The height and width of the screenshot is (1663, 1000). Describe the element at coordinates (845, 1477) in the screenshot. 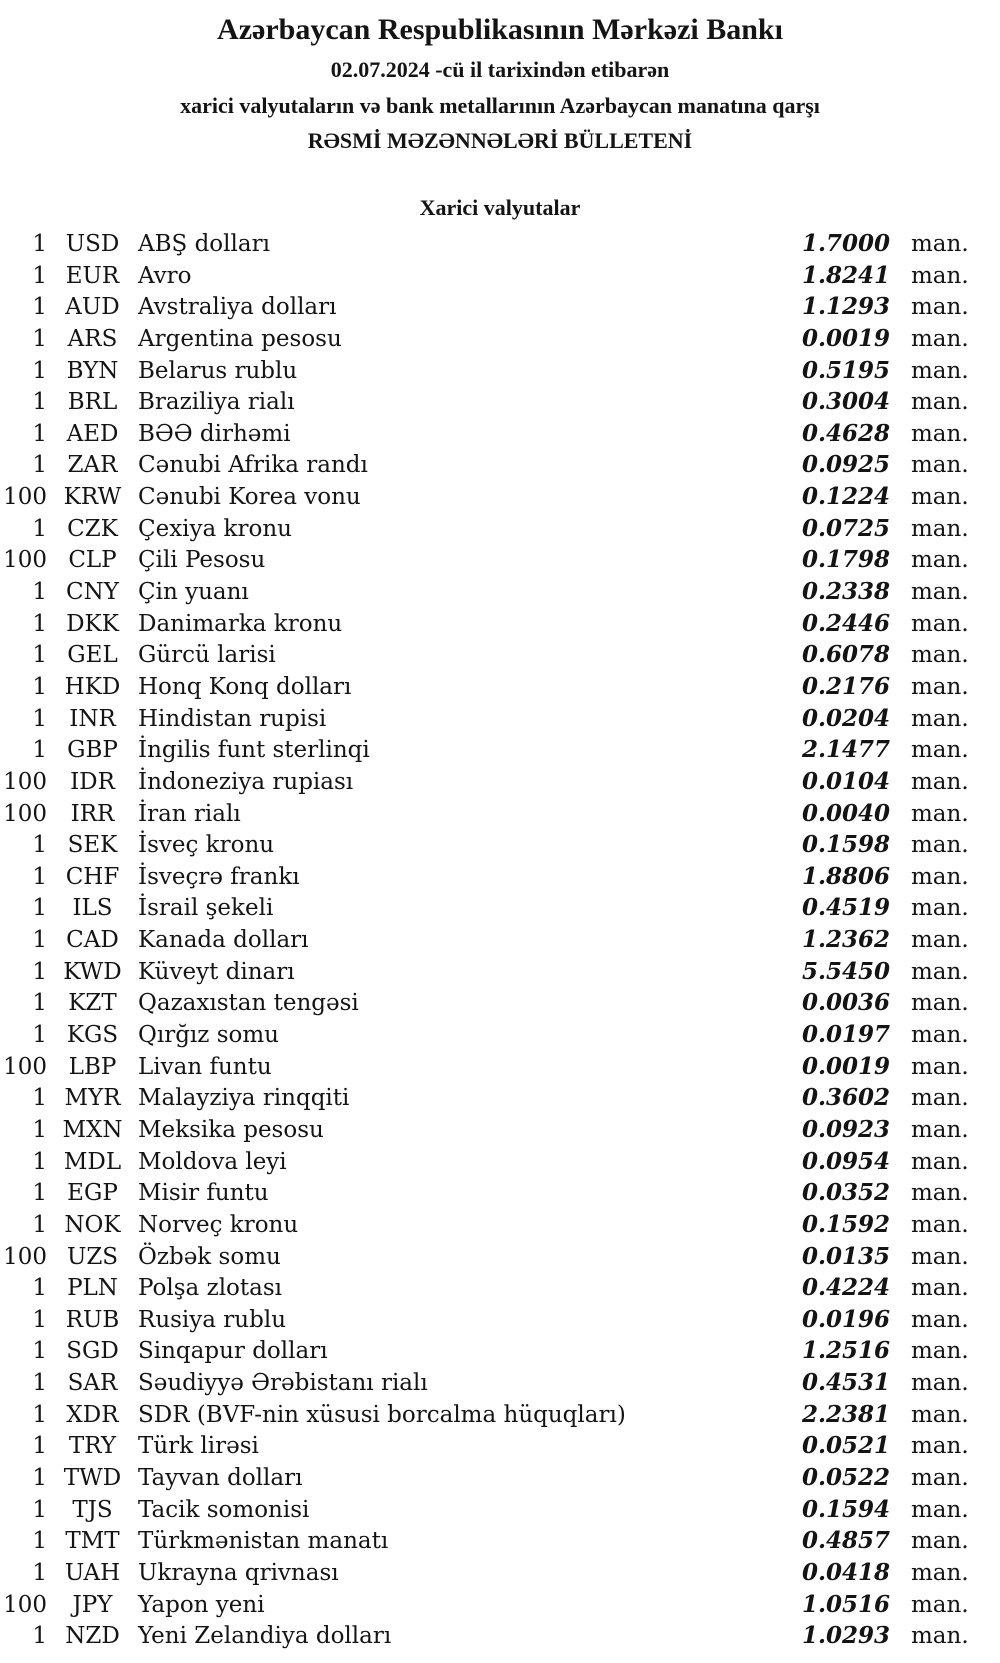

I see `currency-rate-value: 0.0522` at that location.